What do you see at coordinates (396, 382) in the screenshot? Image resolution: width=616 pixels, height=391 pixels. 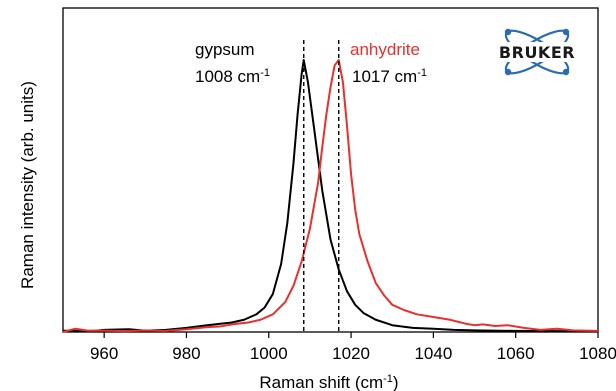 I see `x-axis-label-tail: )` at bounding box center [396, 382].